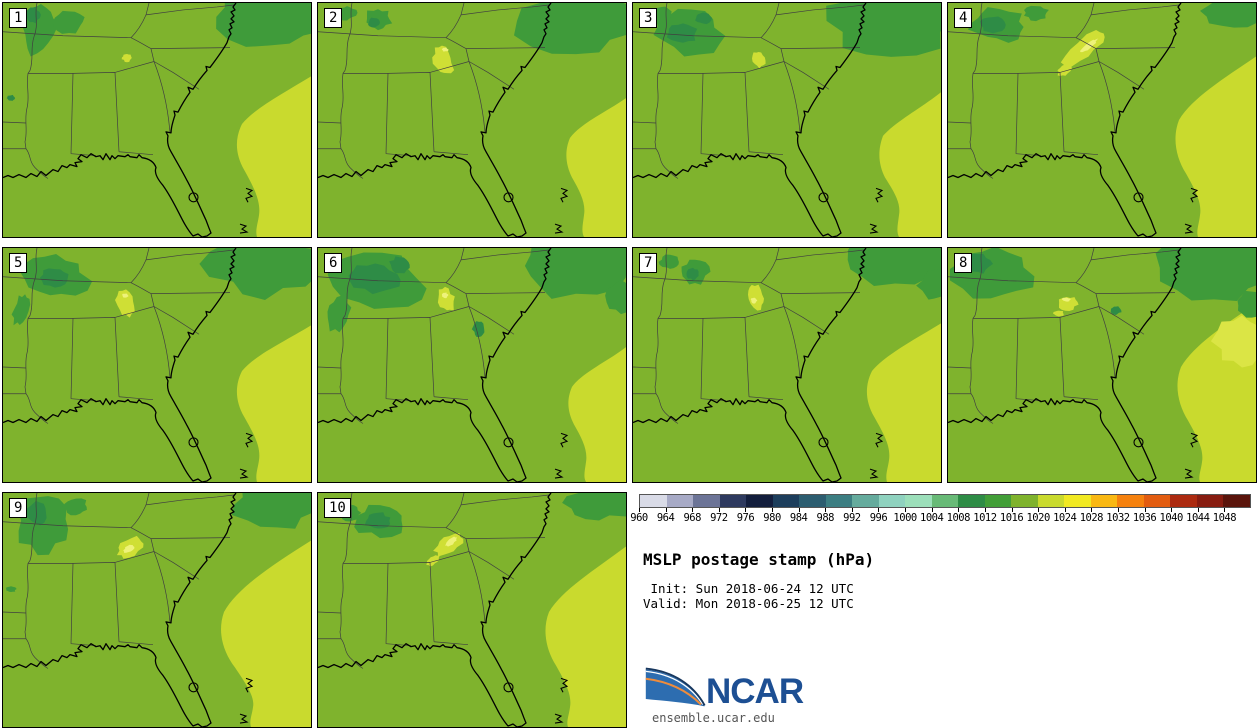  Describe the element at coordinates (748, 603) in the screenshot. I see `valid-time: Valid: Mon 2018-06-25 12 UTC` at that location.